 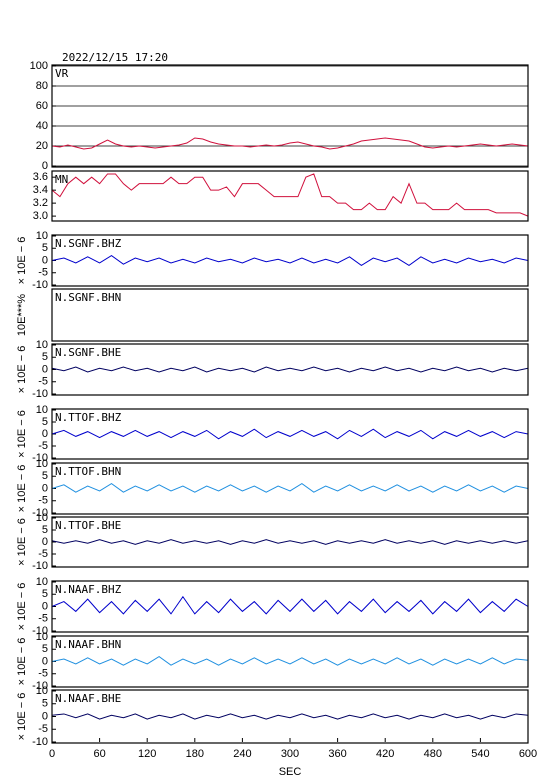 What do you see at coordinates (40, 203) in the screenshot?
I see `y-tick-label: 3.2` at bounding box center [40, 203].